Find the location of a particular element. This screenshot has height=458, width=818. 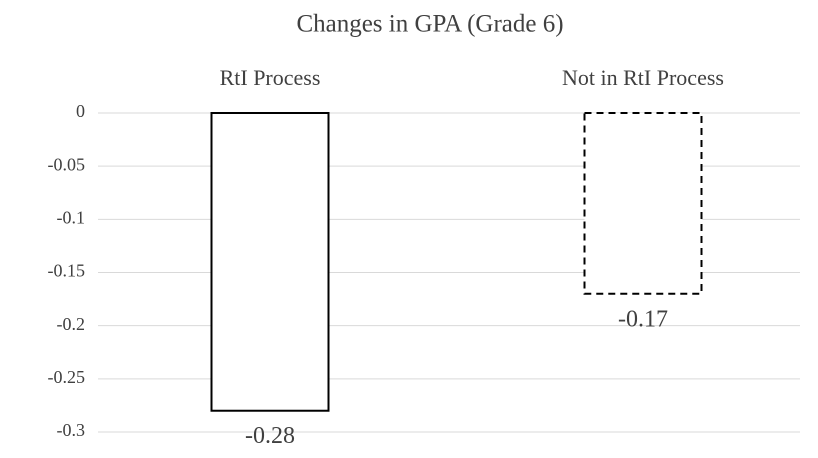

x-tick-label: Not in RtI Process is located at coordinates (643, 77).